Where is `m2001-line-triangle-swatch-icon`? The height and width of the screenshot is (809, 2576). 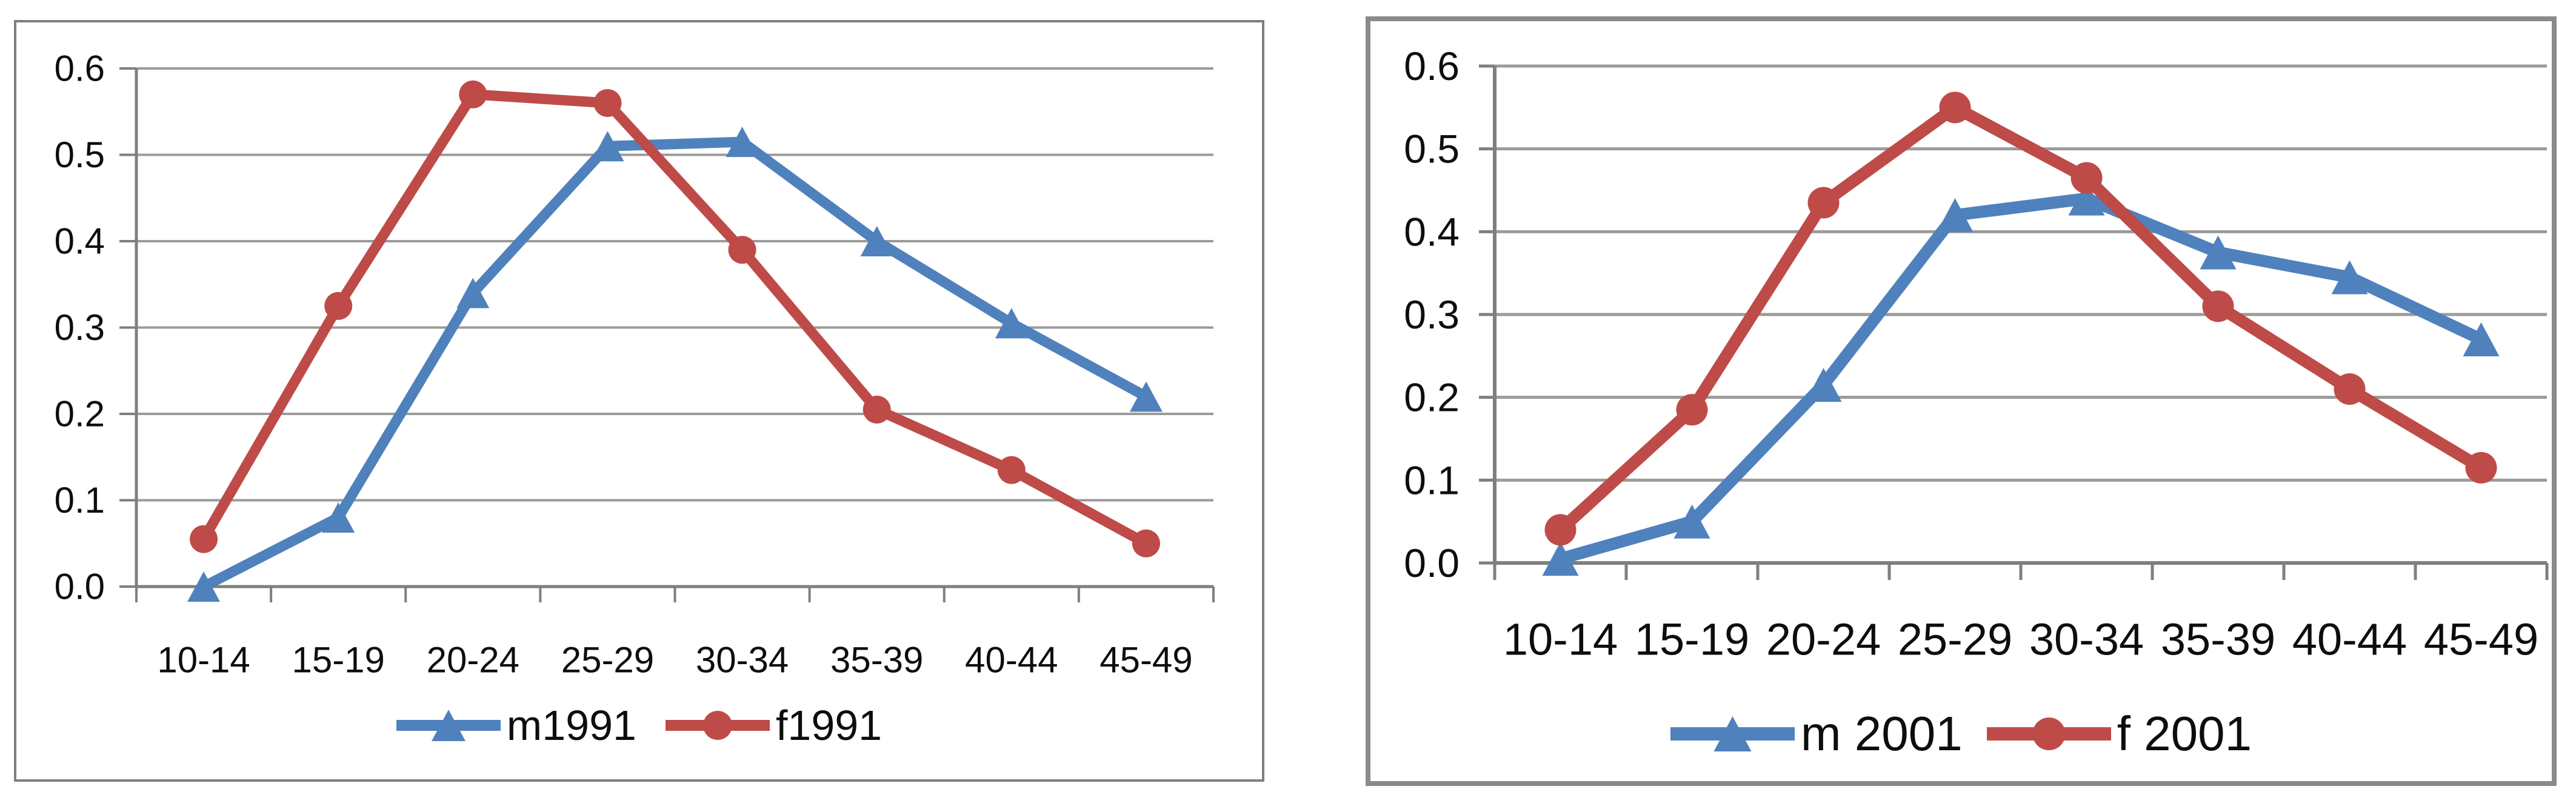 m2001-line-triangle-swatch-icon is located at coordinates (1732, 733).